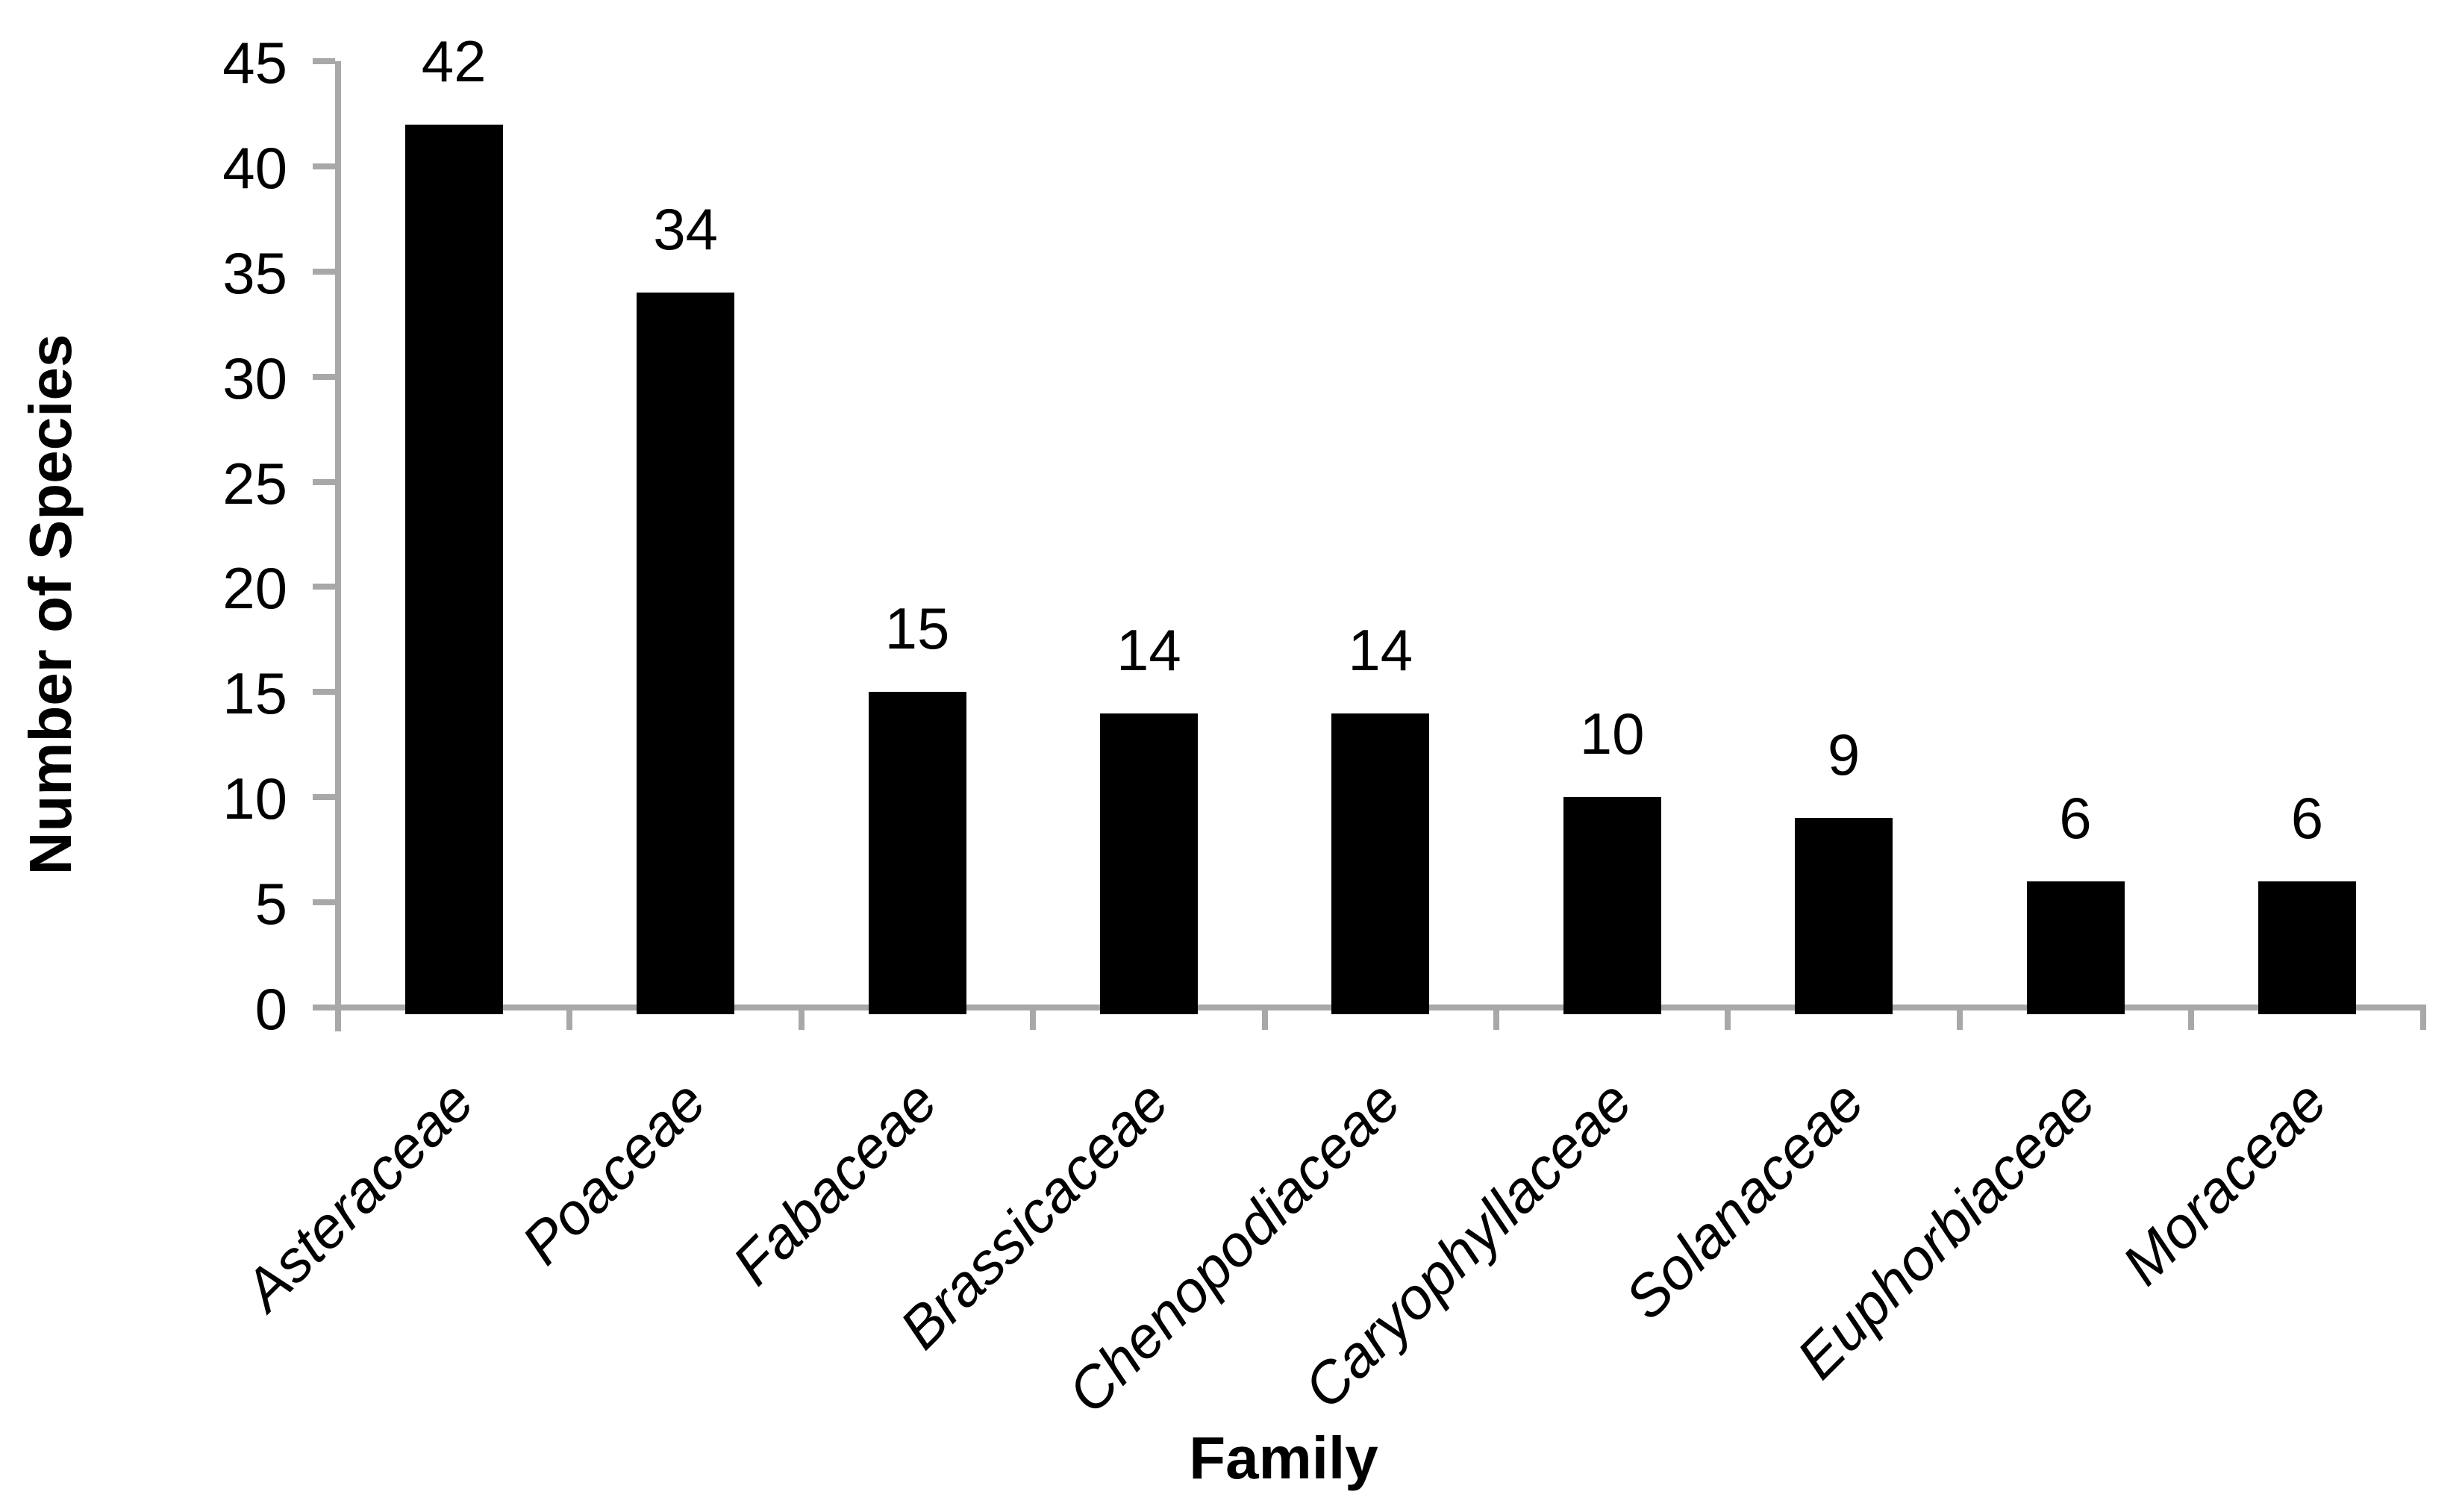 The height and width of the screenshot is (1512, 2462). What do you see at coordinates (2225, 1182) in the screenshot?
I see `x-category-label: Moraceae` at bounding box center [2225, 1182].